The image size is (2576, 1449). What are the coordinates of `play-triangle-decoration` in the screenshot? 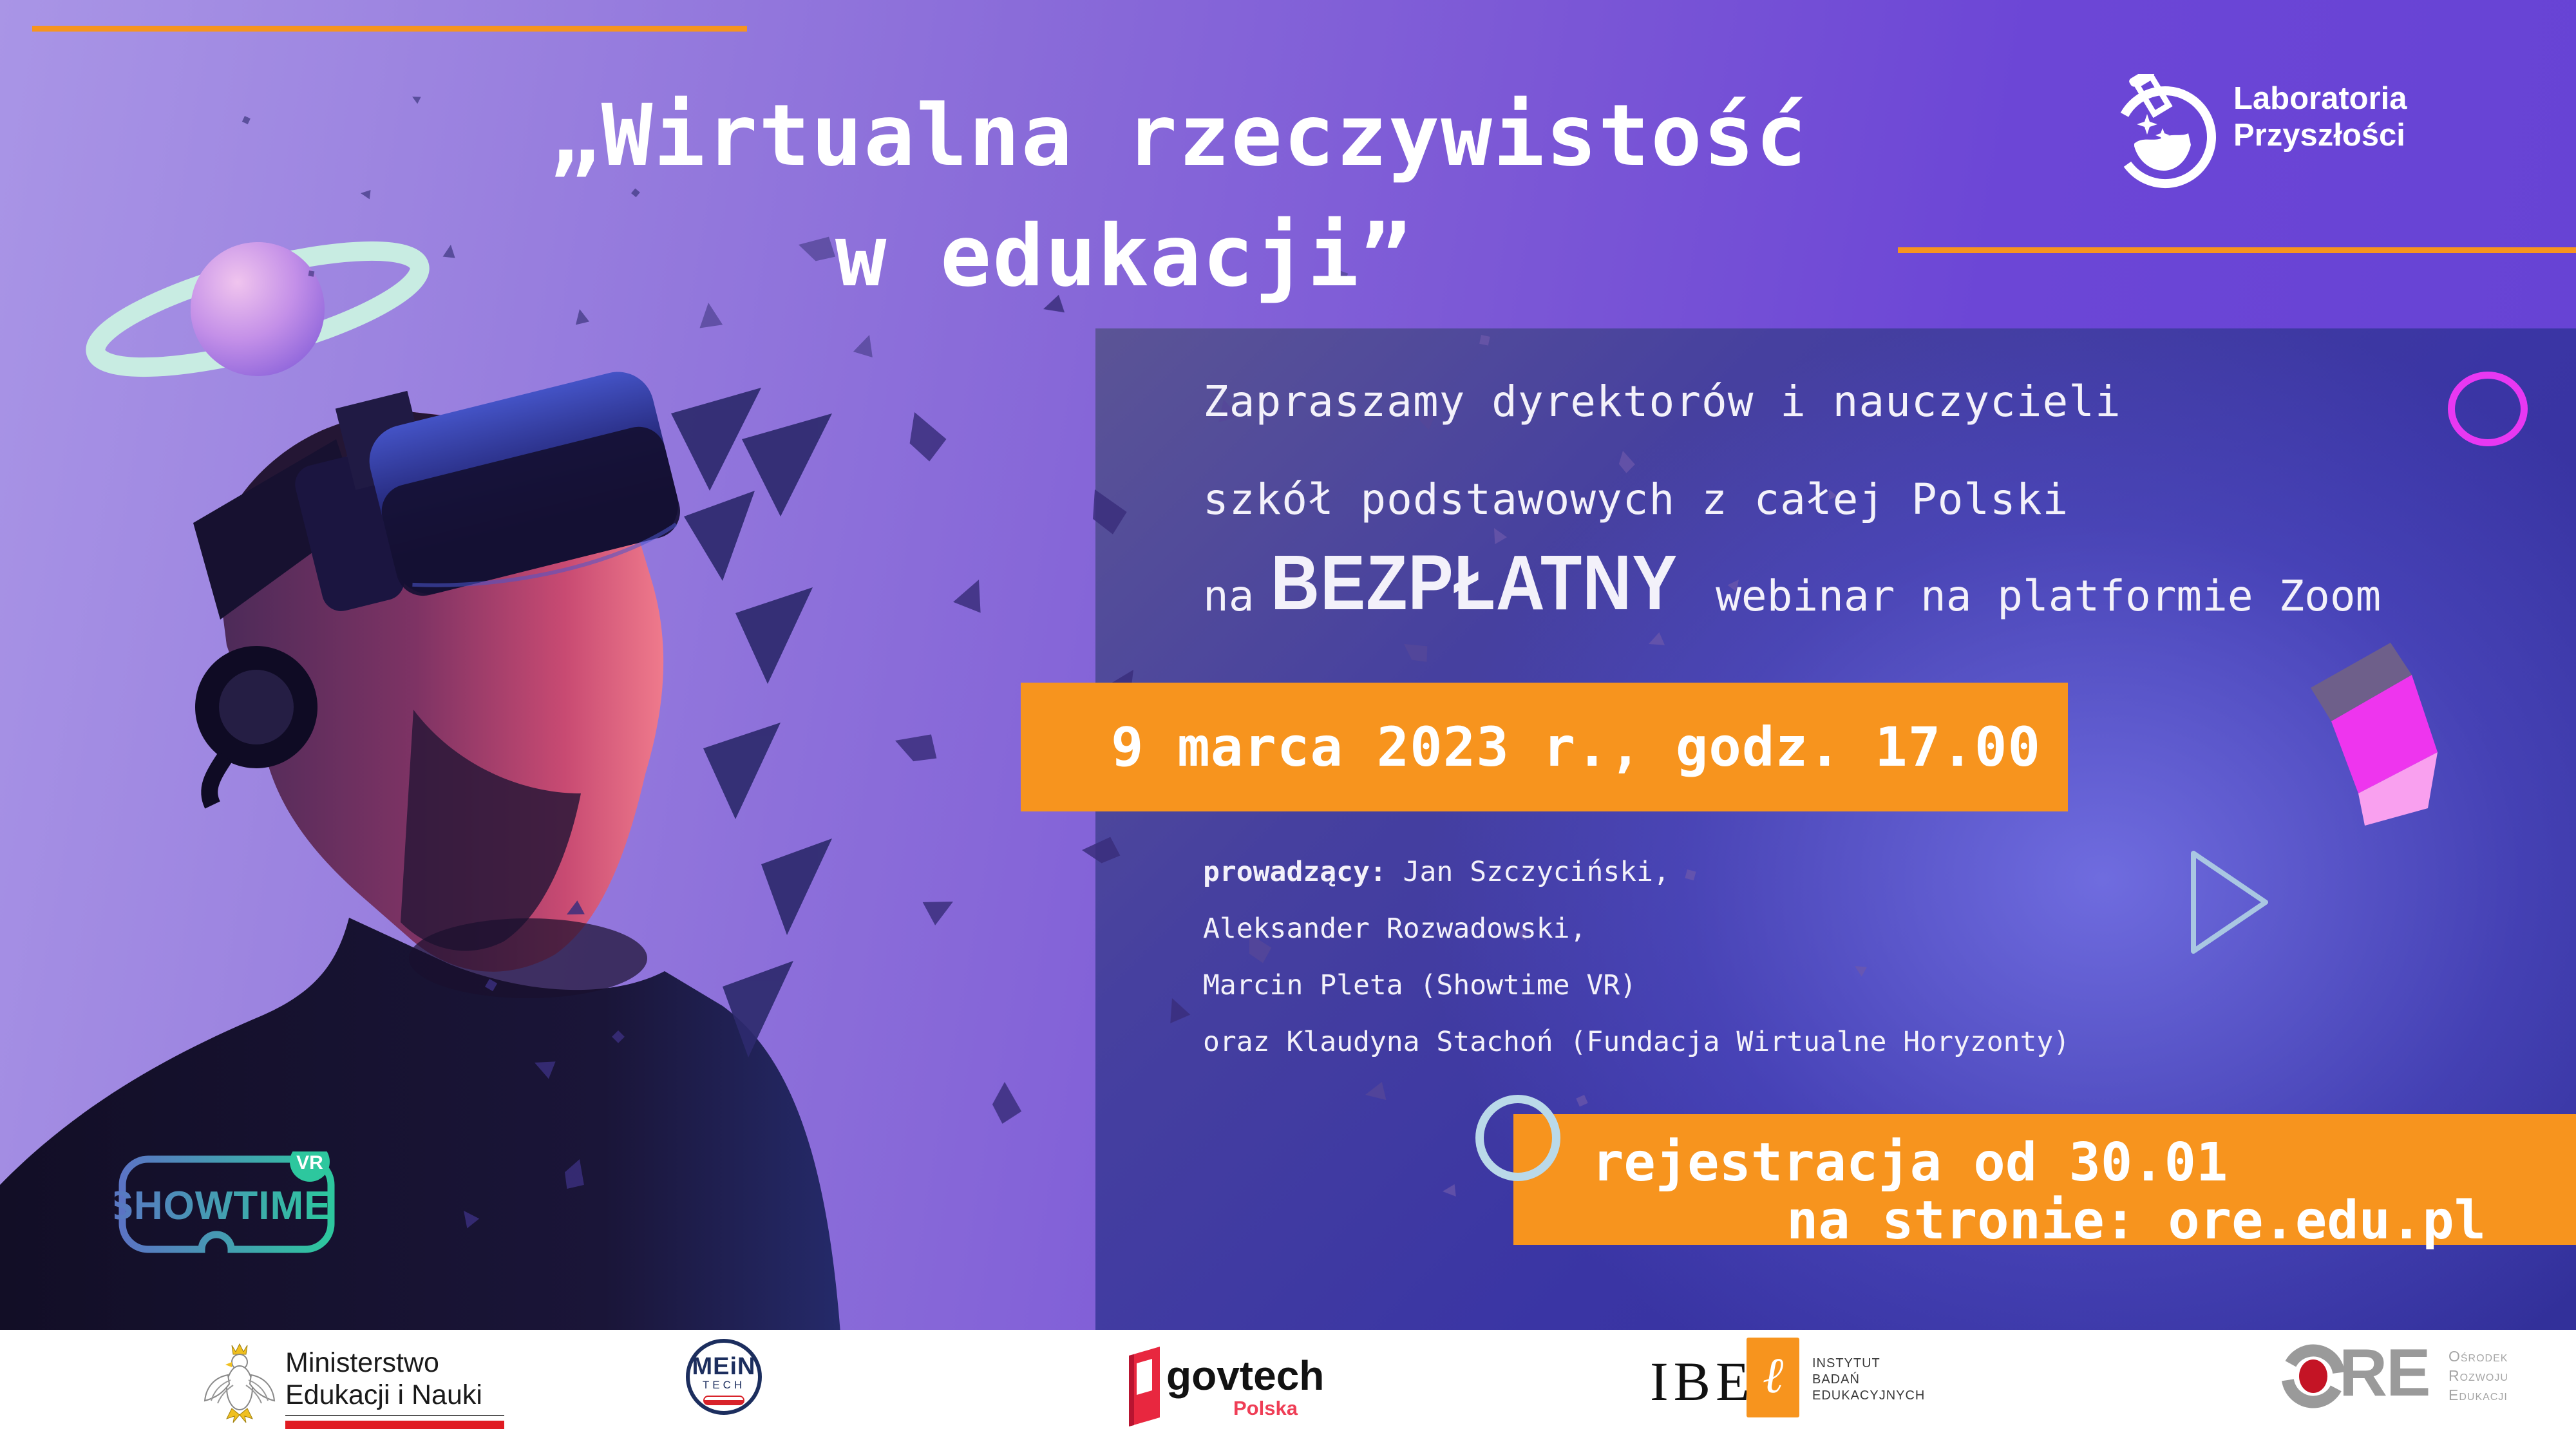 It's located at (2229, 903).